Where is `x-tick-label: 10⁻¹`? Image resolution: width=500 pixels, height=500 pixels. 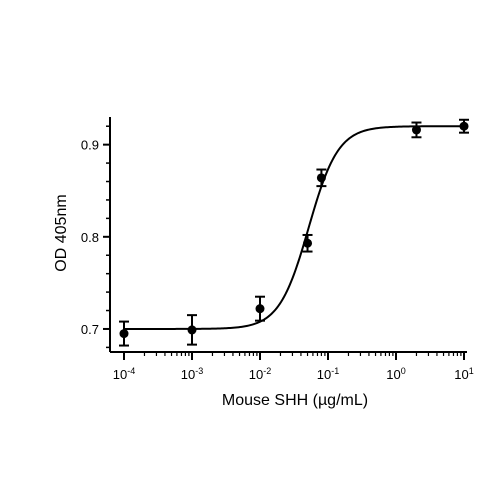 x-tick-label: 10⁻¹ is located at coordinates (328, 374).